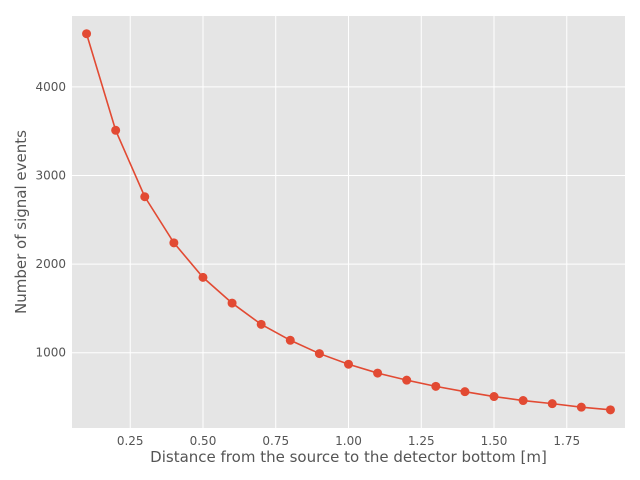 Image resolution: width=640 pixels, height=480 pixels. I want to click on y-tick-label: 2000, so click(50, 264).